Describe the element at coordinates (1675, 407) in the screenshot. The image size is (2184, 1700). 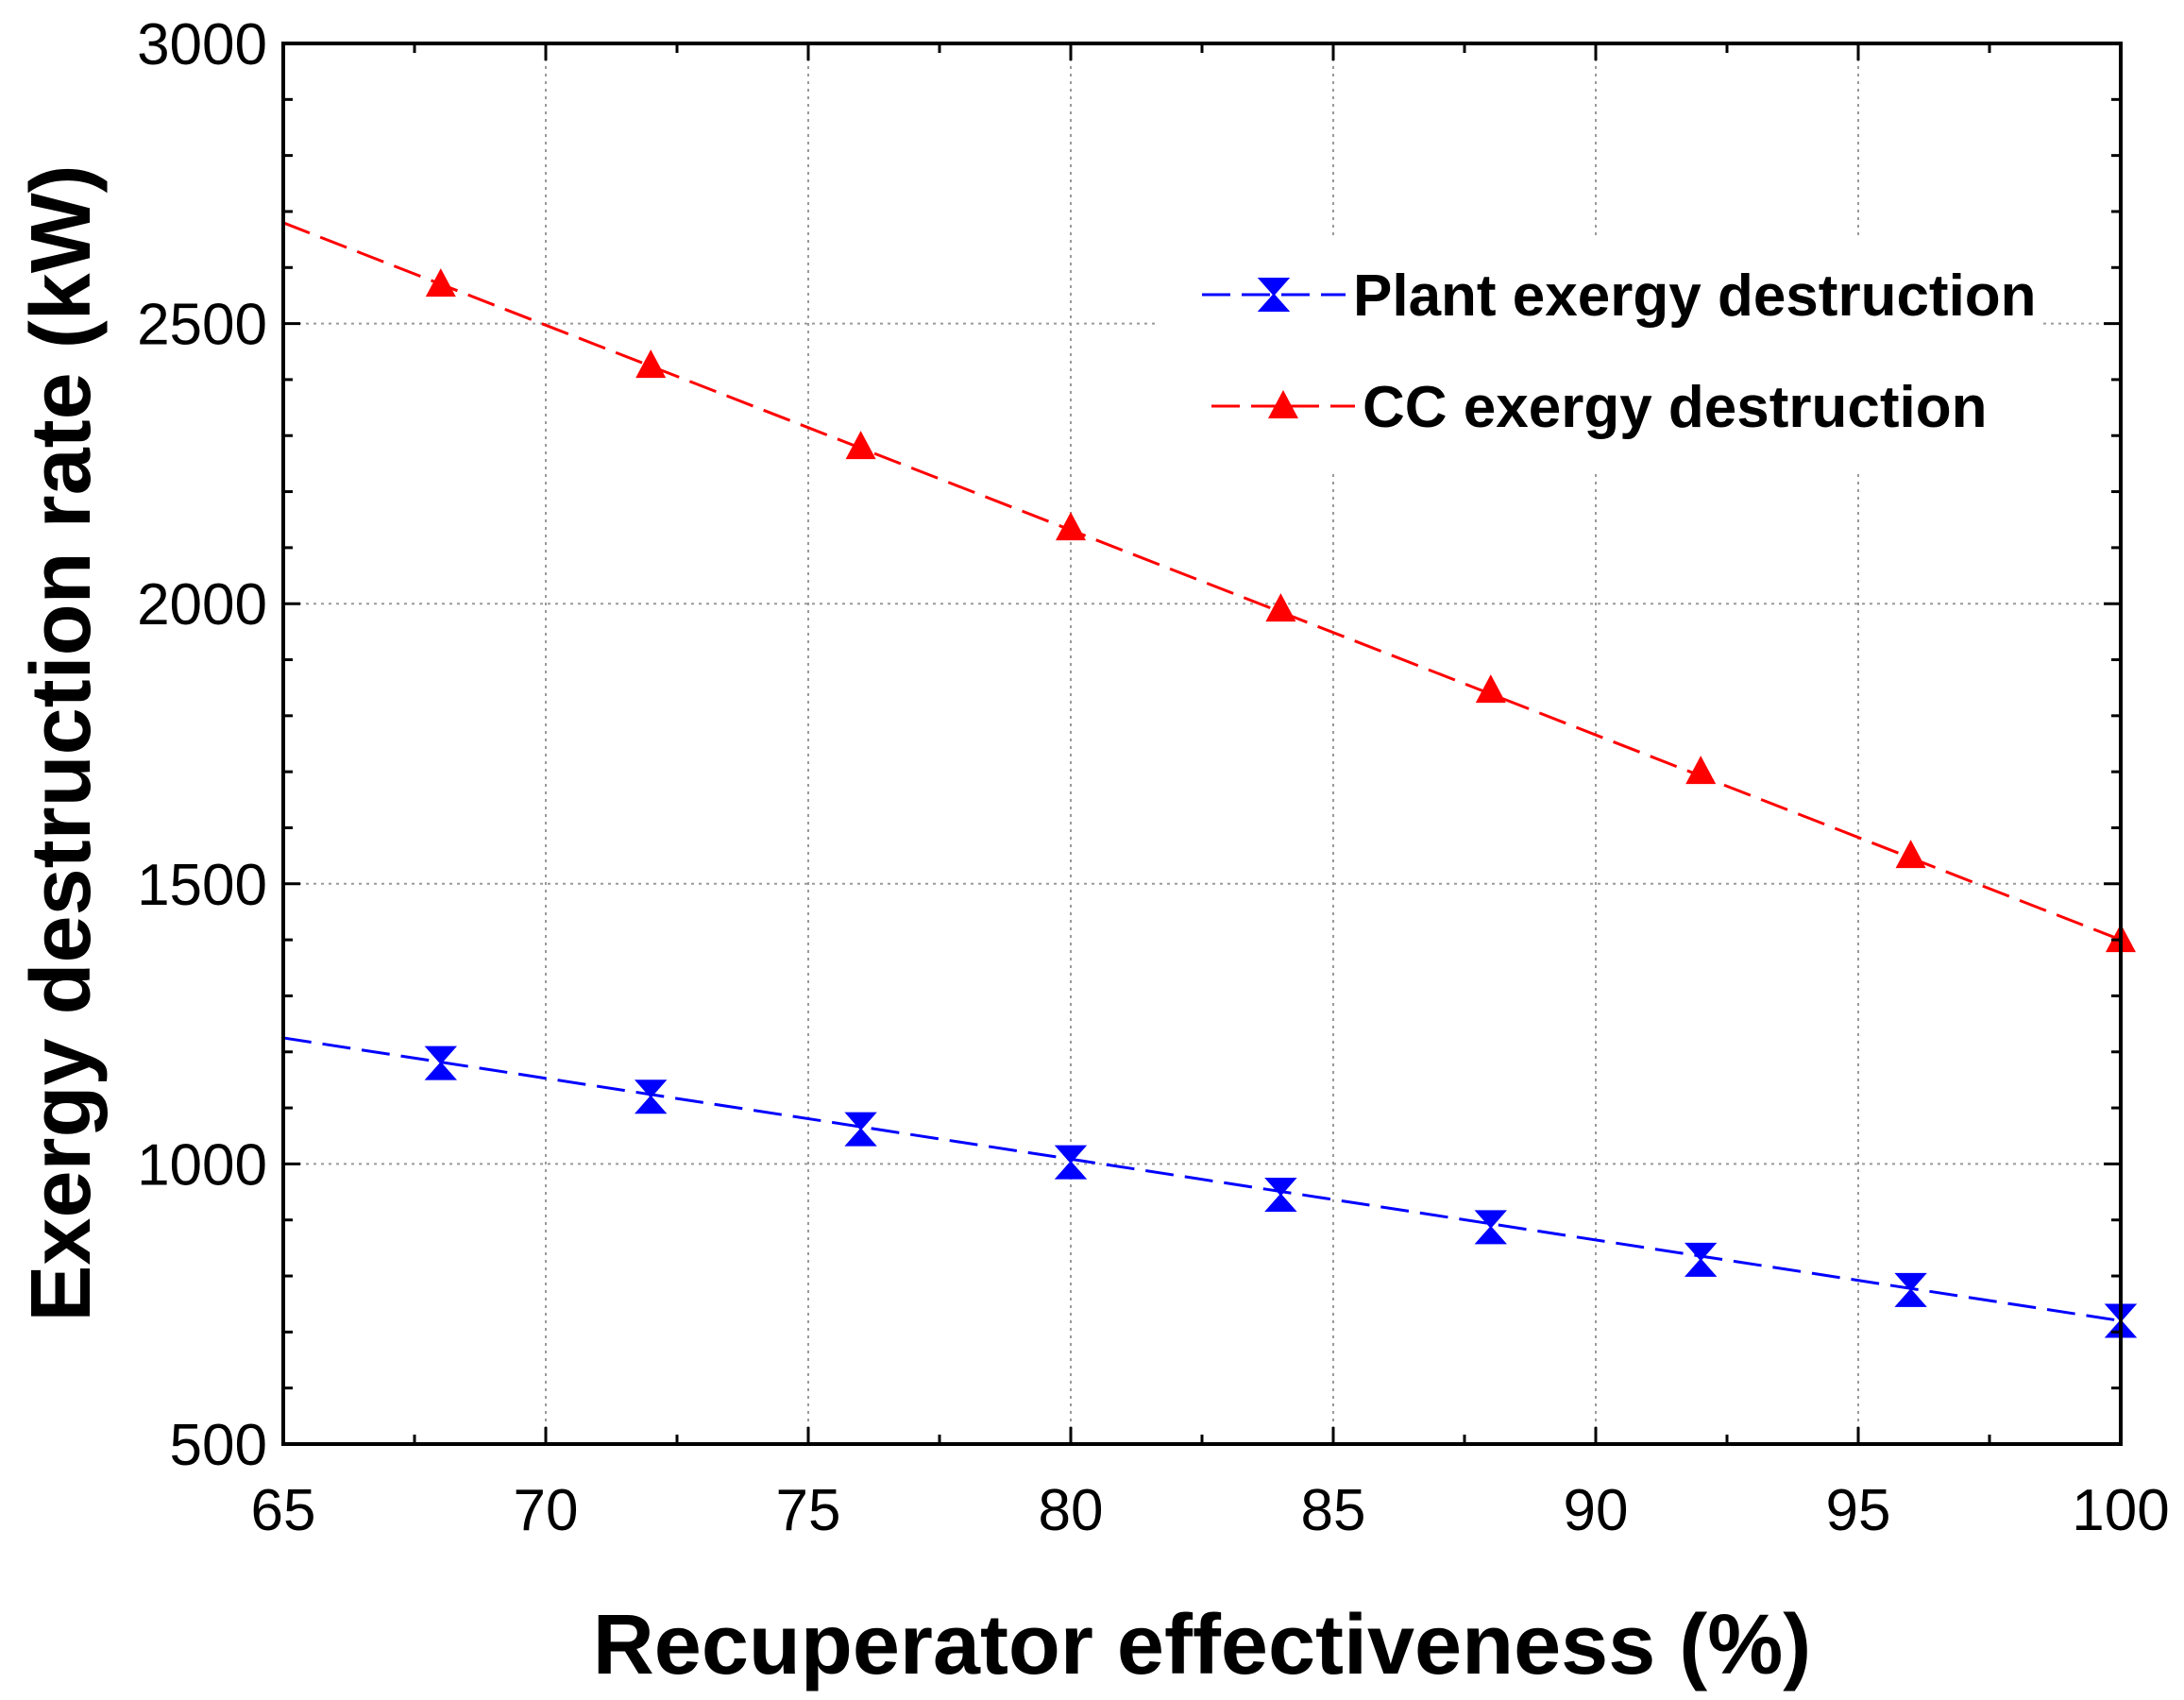
I see `legend-label: CC exergy destruction` at that location.